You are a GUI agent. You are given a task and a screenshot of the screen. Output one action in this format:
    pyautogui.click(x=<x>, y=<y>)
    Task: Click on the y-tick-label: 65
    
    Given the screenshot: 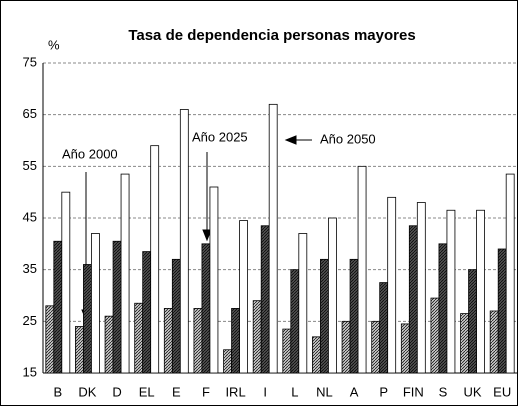 What is the action you would take?
    pyautogui.click(x=30, y=113)
    